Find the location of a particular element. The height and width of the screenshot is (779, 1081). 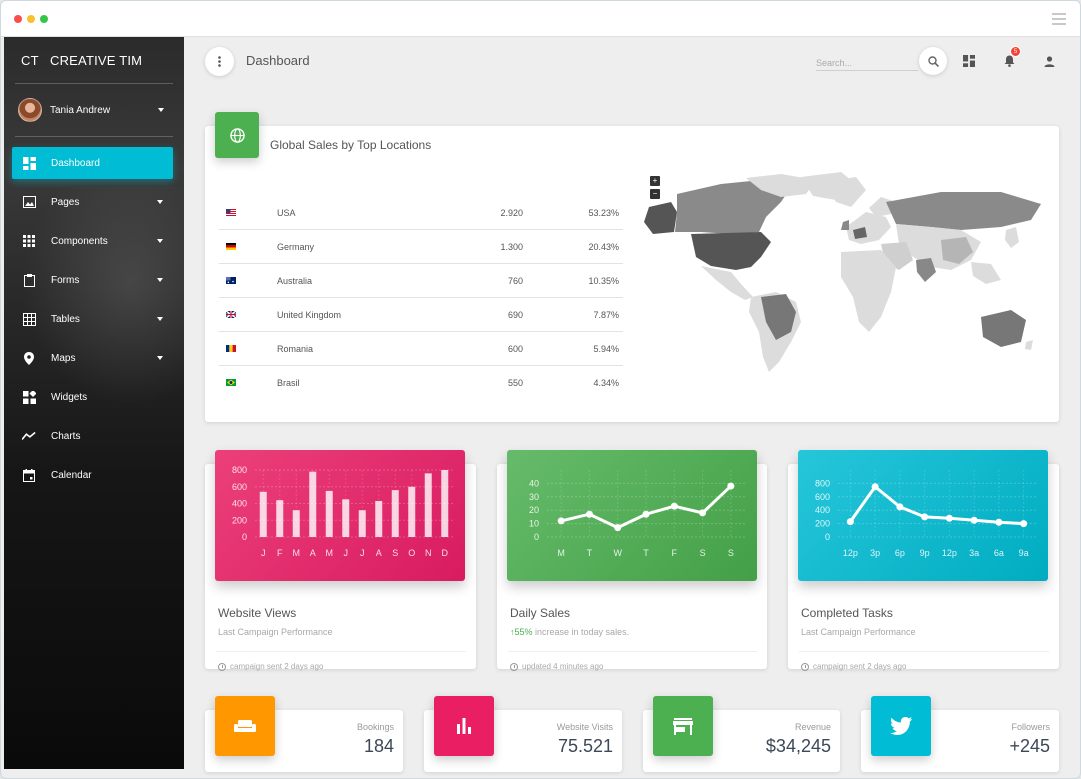

world-map is located at coordinates (846, 274).